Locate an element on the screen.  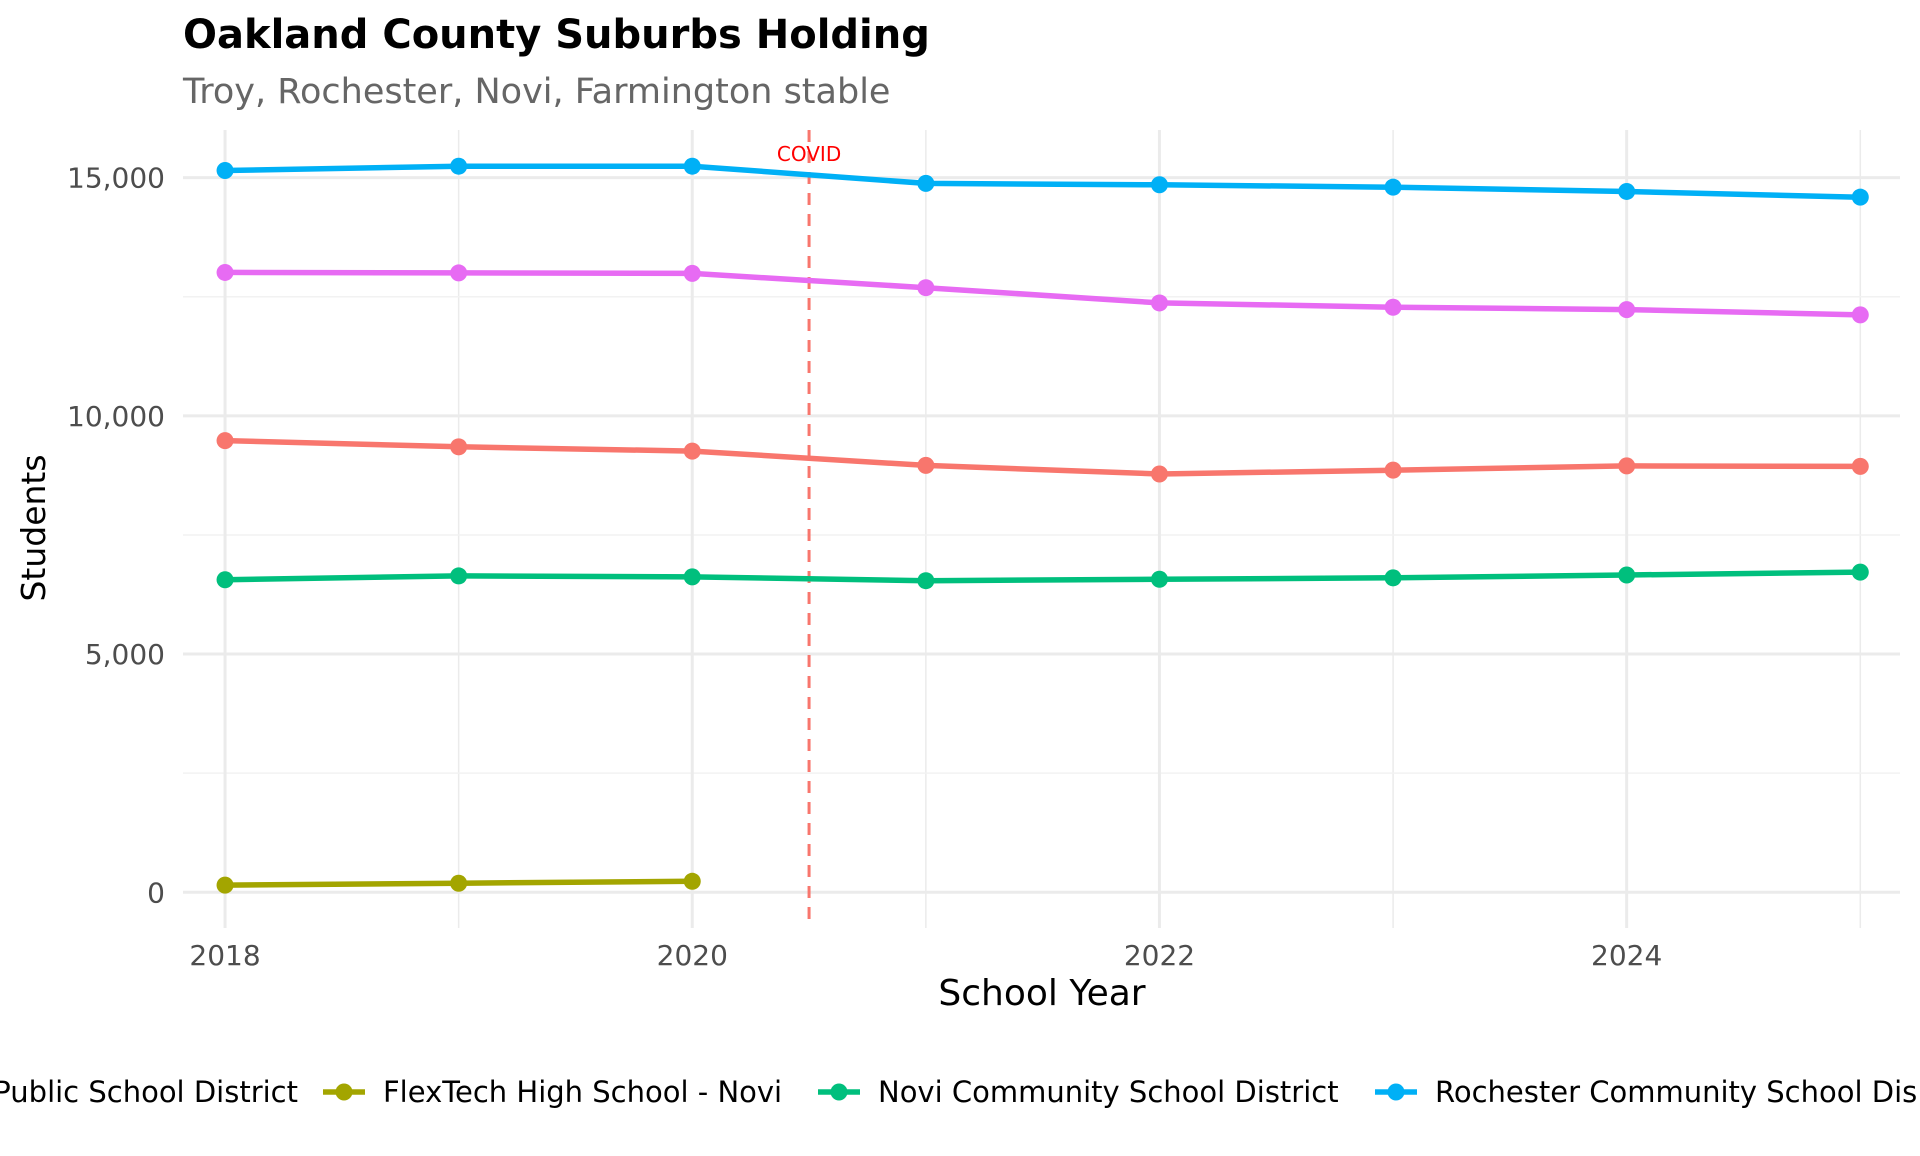
legend-label: Public School District is located at coordinates (149, 1092).